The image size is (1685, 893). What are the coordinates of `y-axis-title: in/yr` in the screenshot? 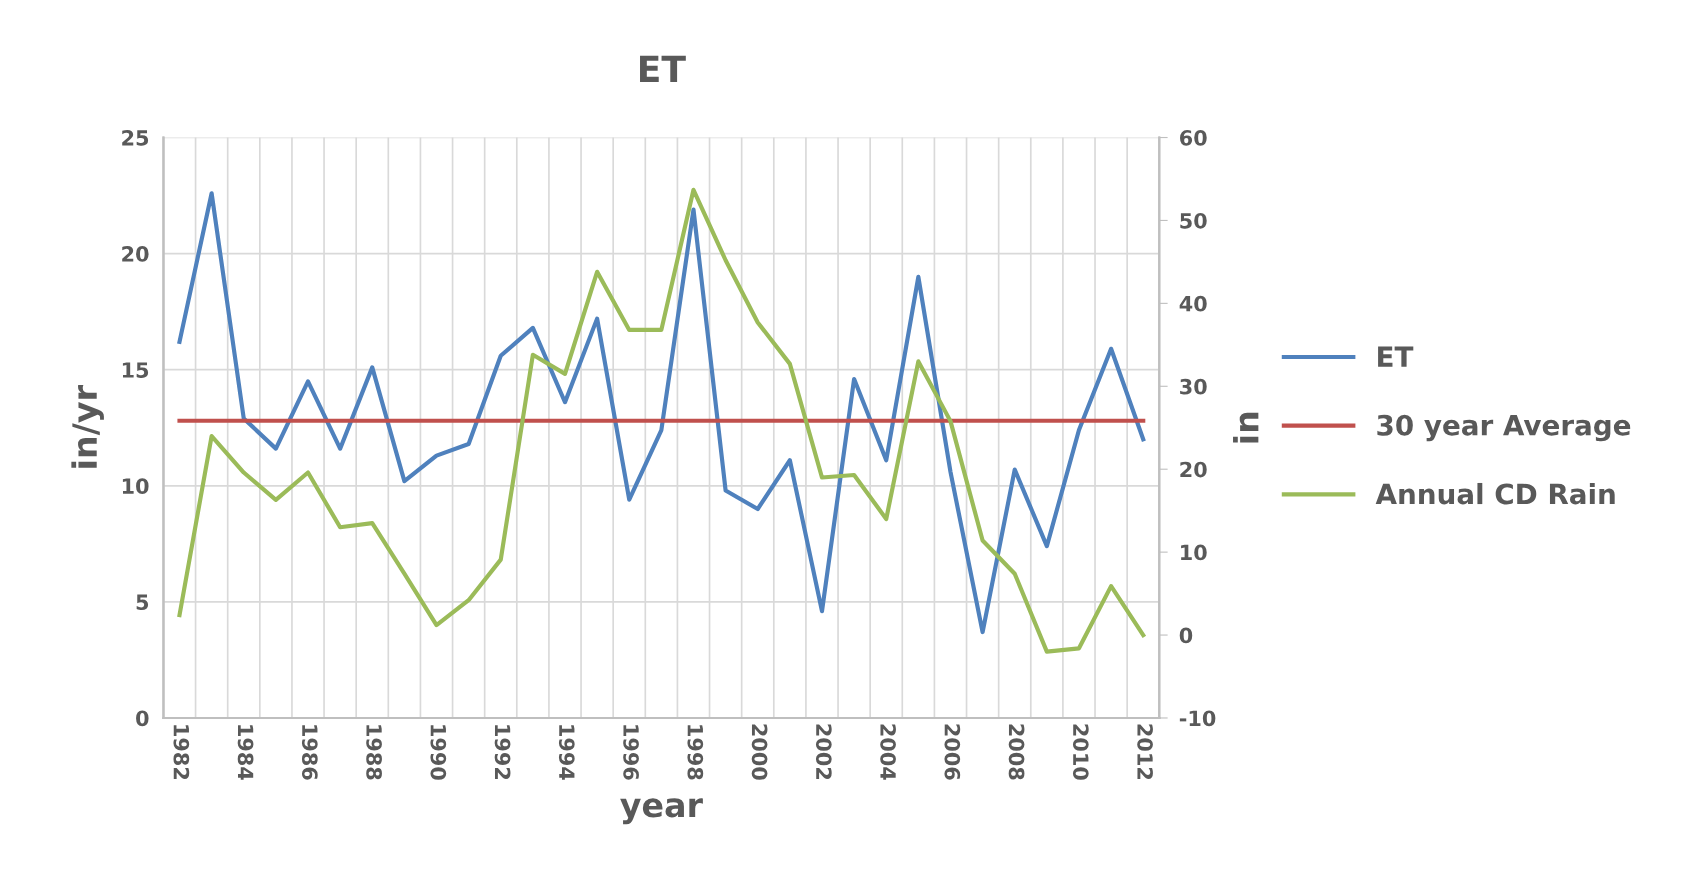 It's located at (87, 426).